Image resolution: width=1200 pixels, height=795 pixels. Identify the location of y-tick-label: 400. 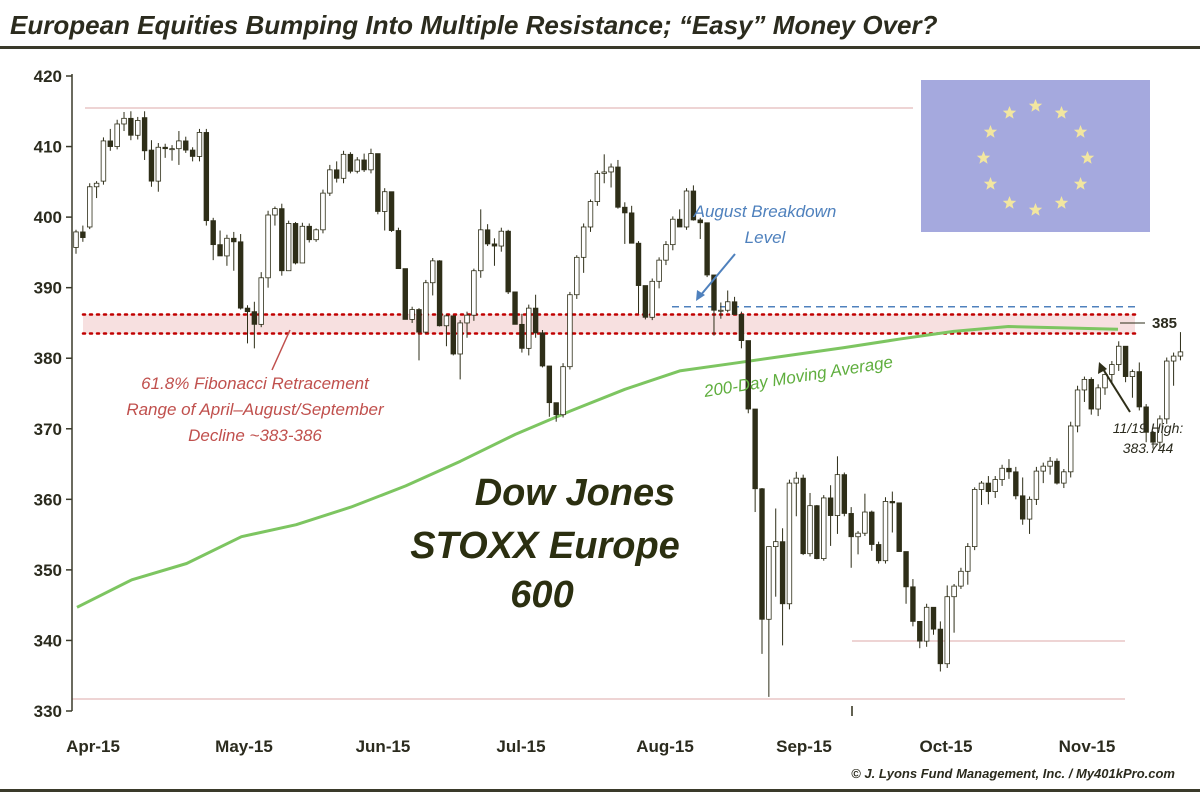
(48, 217).